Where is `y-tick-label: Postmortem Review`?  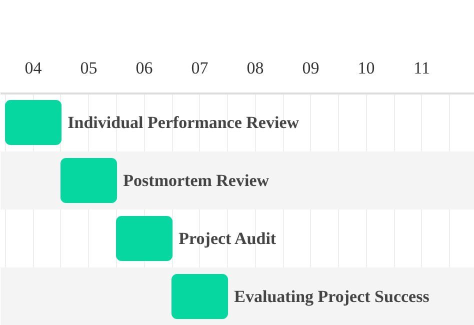 y-tick-label: Postmortem Review is located at coordinates (196, 180).